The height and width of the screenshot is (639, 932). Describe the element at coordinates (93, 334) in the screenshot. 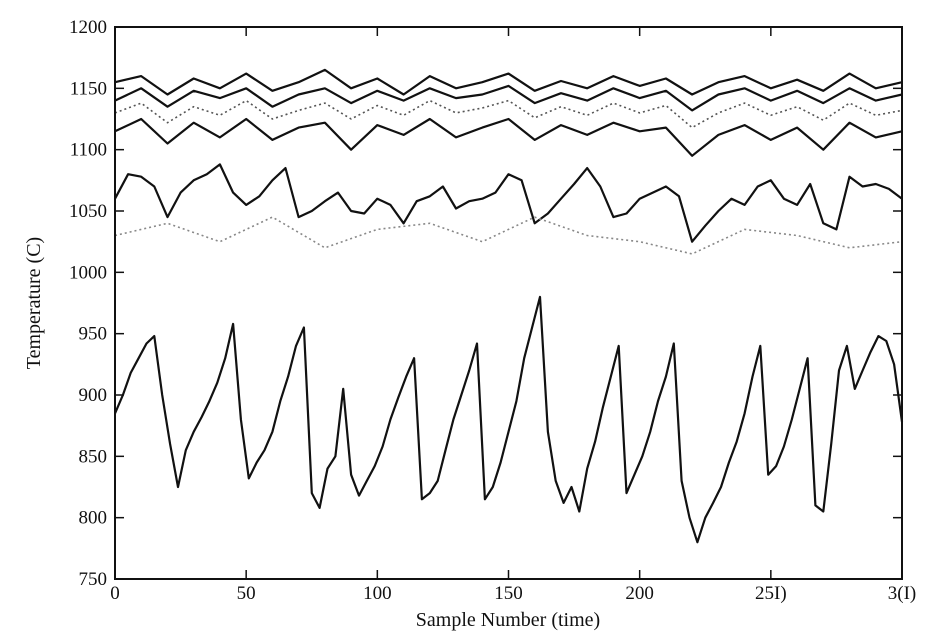

I see `y-tick-label: 950` at that location.